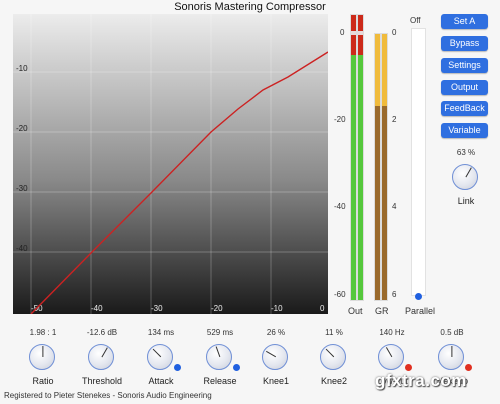 This screenshot has height=404, width=500. What do you see at coordinates (177, 367) in the screenshot?
I see `attack-auto-indicator` at bounding box center [177, 367].